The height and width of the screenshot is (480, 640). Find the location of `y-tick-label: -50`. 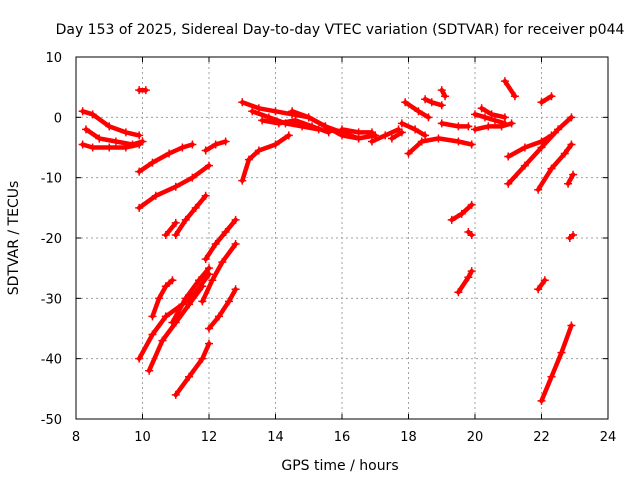

y-tick-label: -50 is located at coordinates (51, 420).